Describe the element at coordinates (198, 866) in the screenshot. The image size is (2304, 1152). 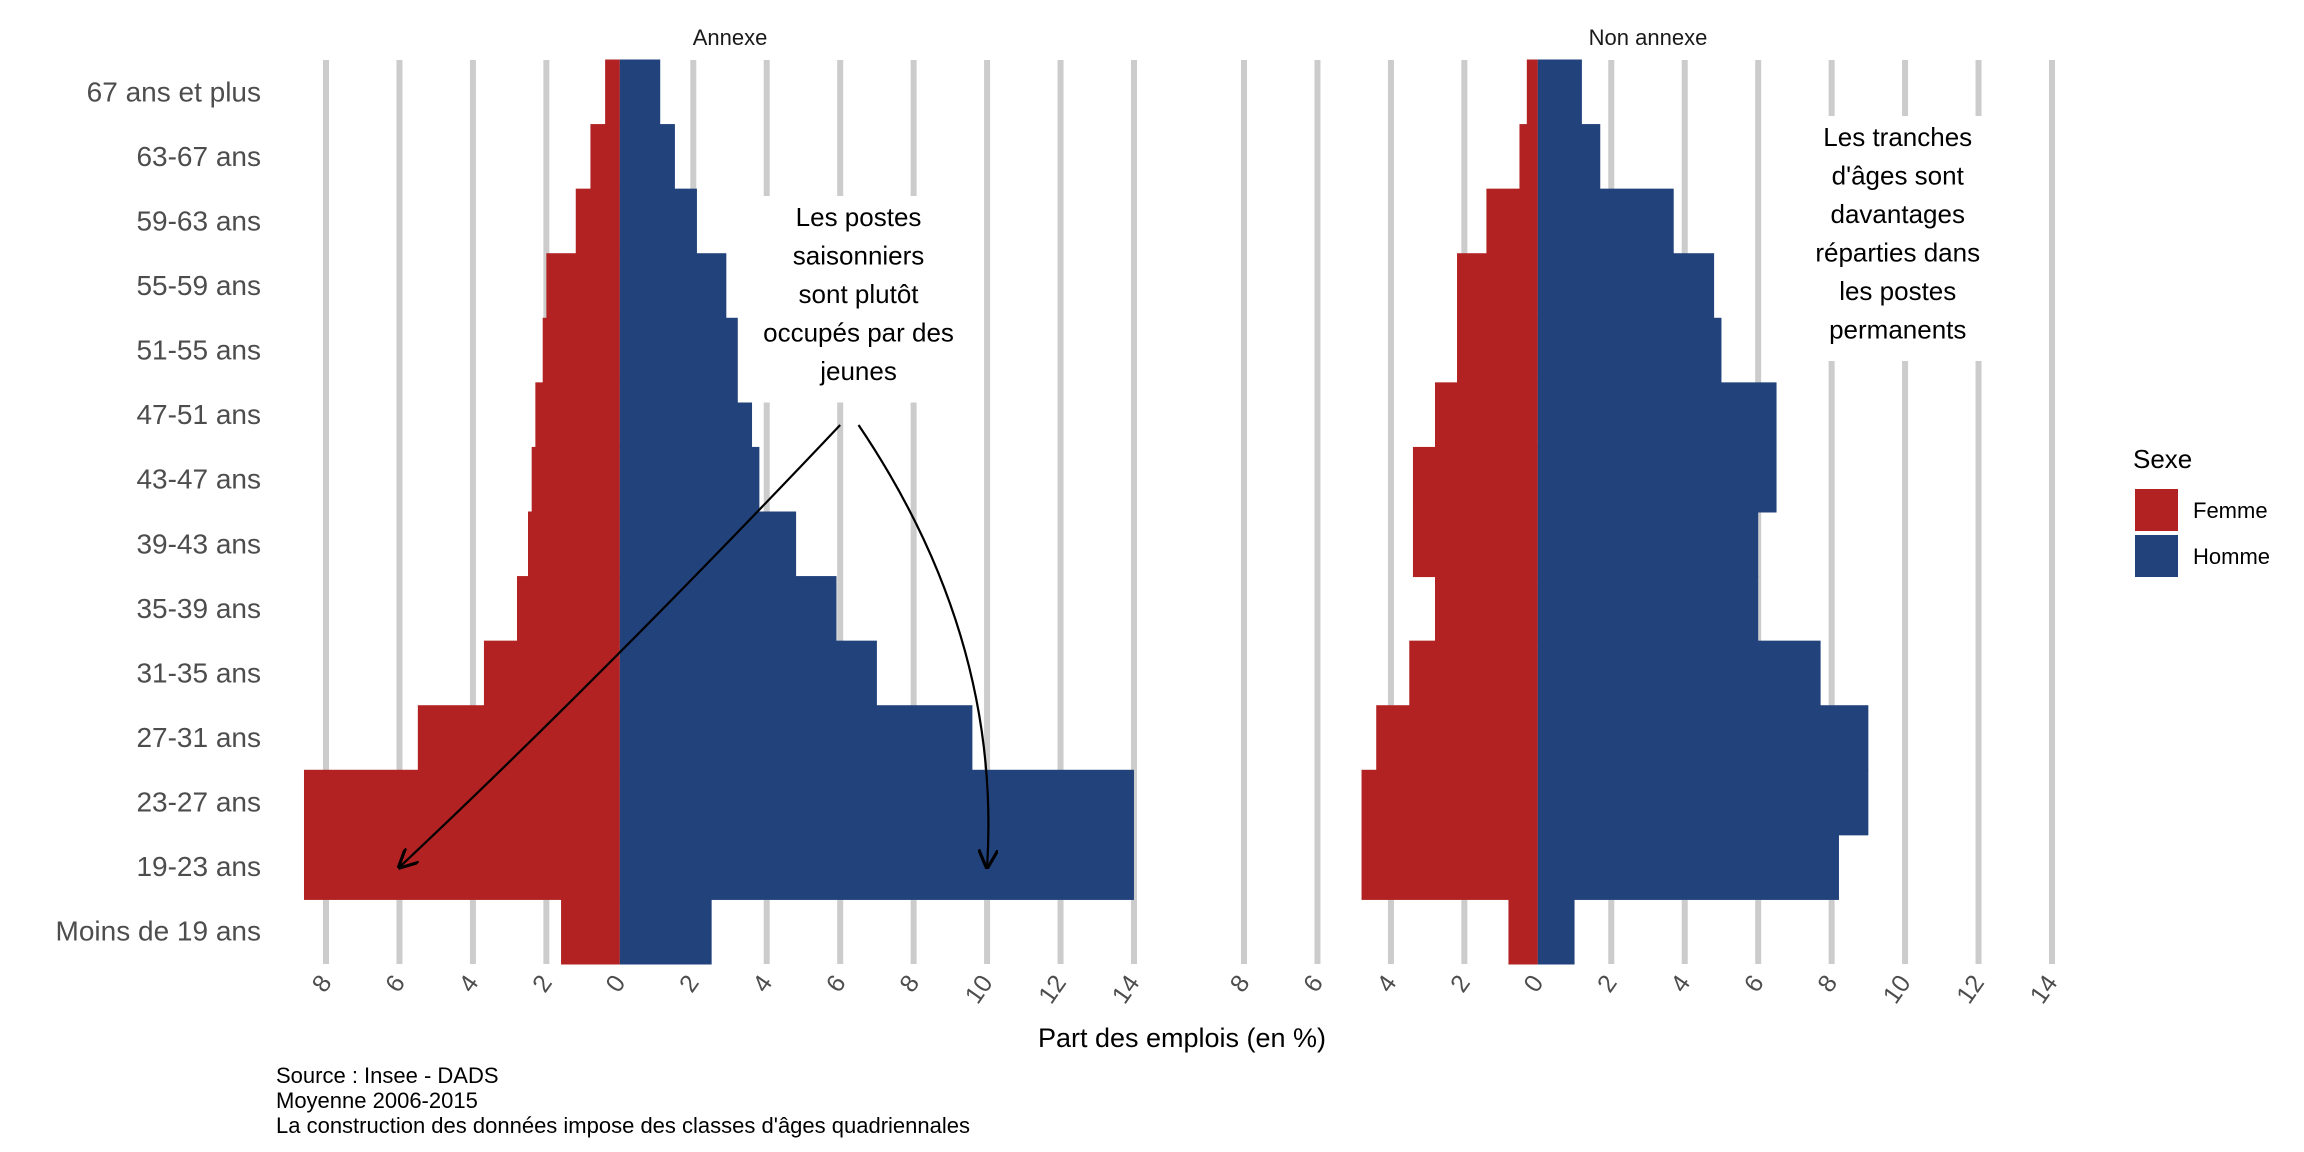
I see `y-tick-label-19-23-ans: 19-23 ans` at that location.